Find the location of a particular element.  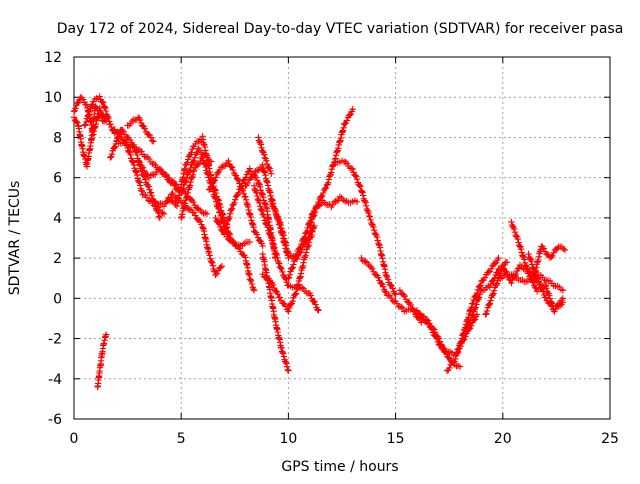

y-tick-label: -4 is located at coordinates (55, 380).